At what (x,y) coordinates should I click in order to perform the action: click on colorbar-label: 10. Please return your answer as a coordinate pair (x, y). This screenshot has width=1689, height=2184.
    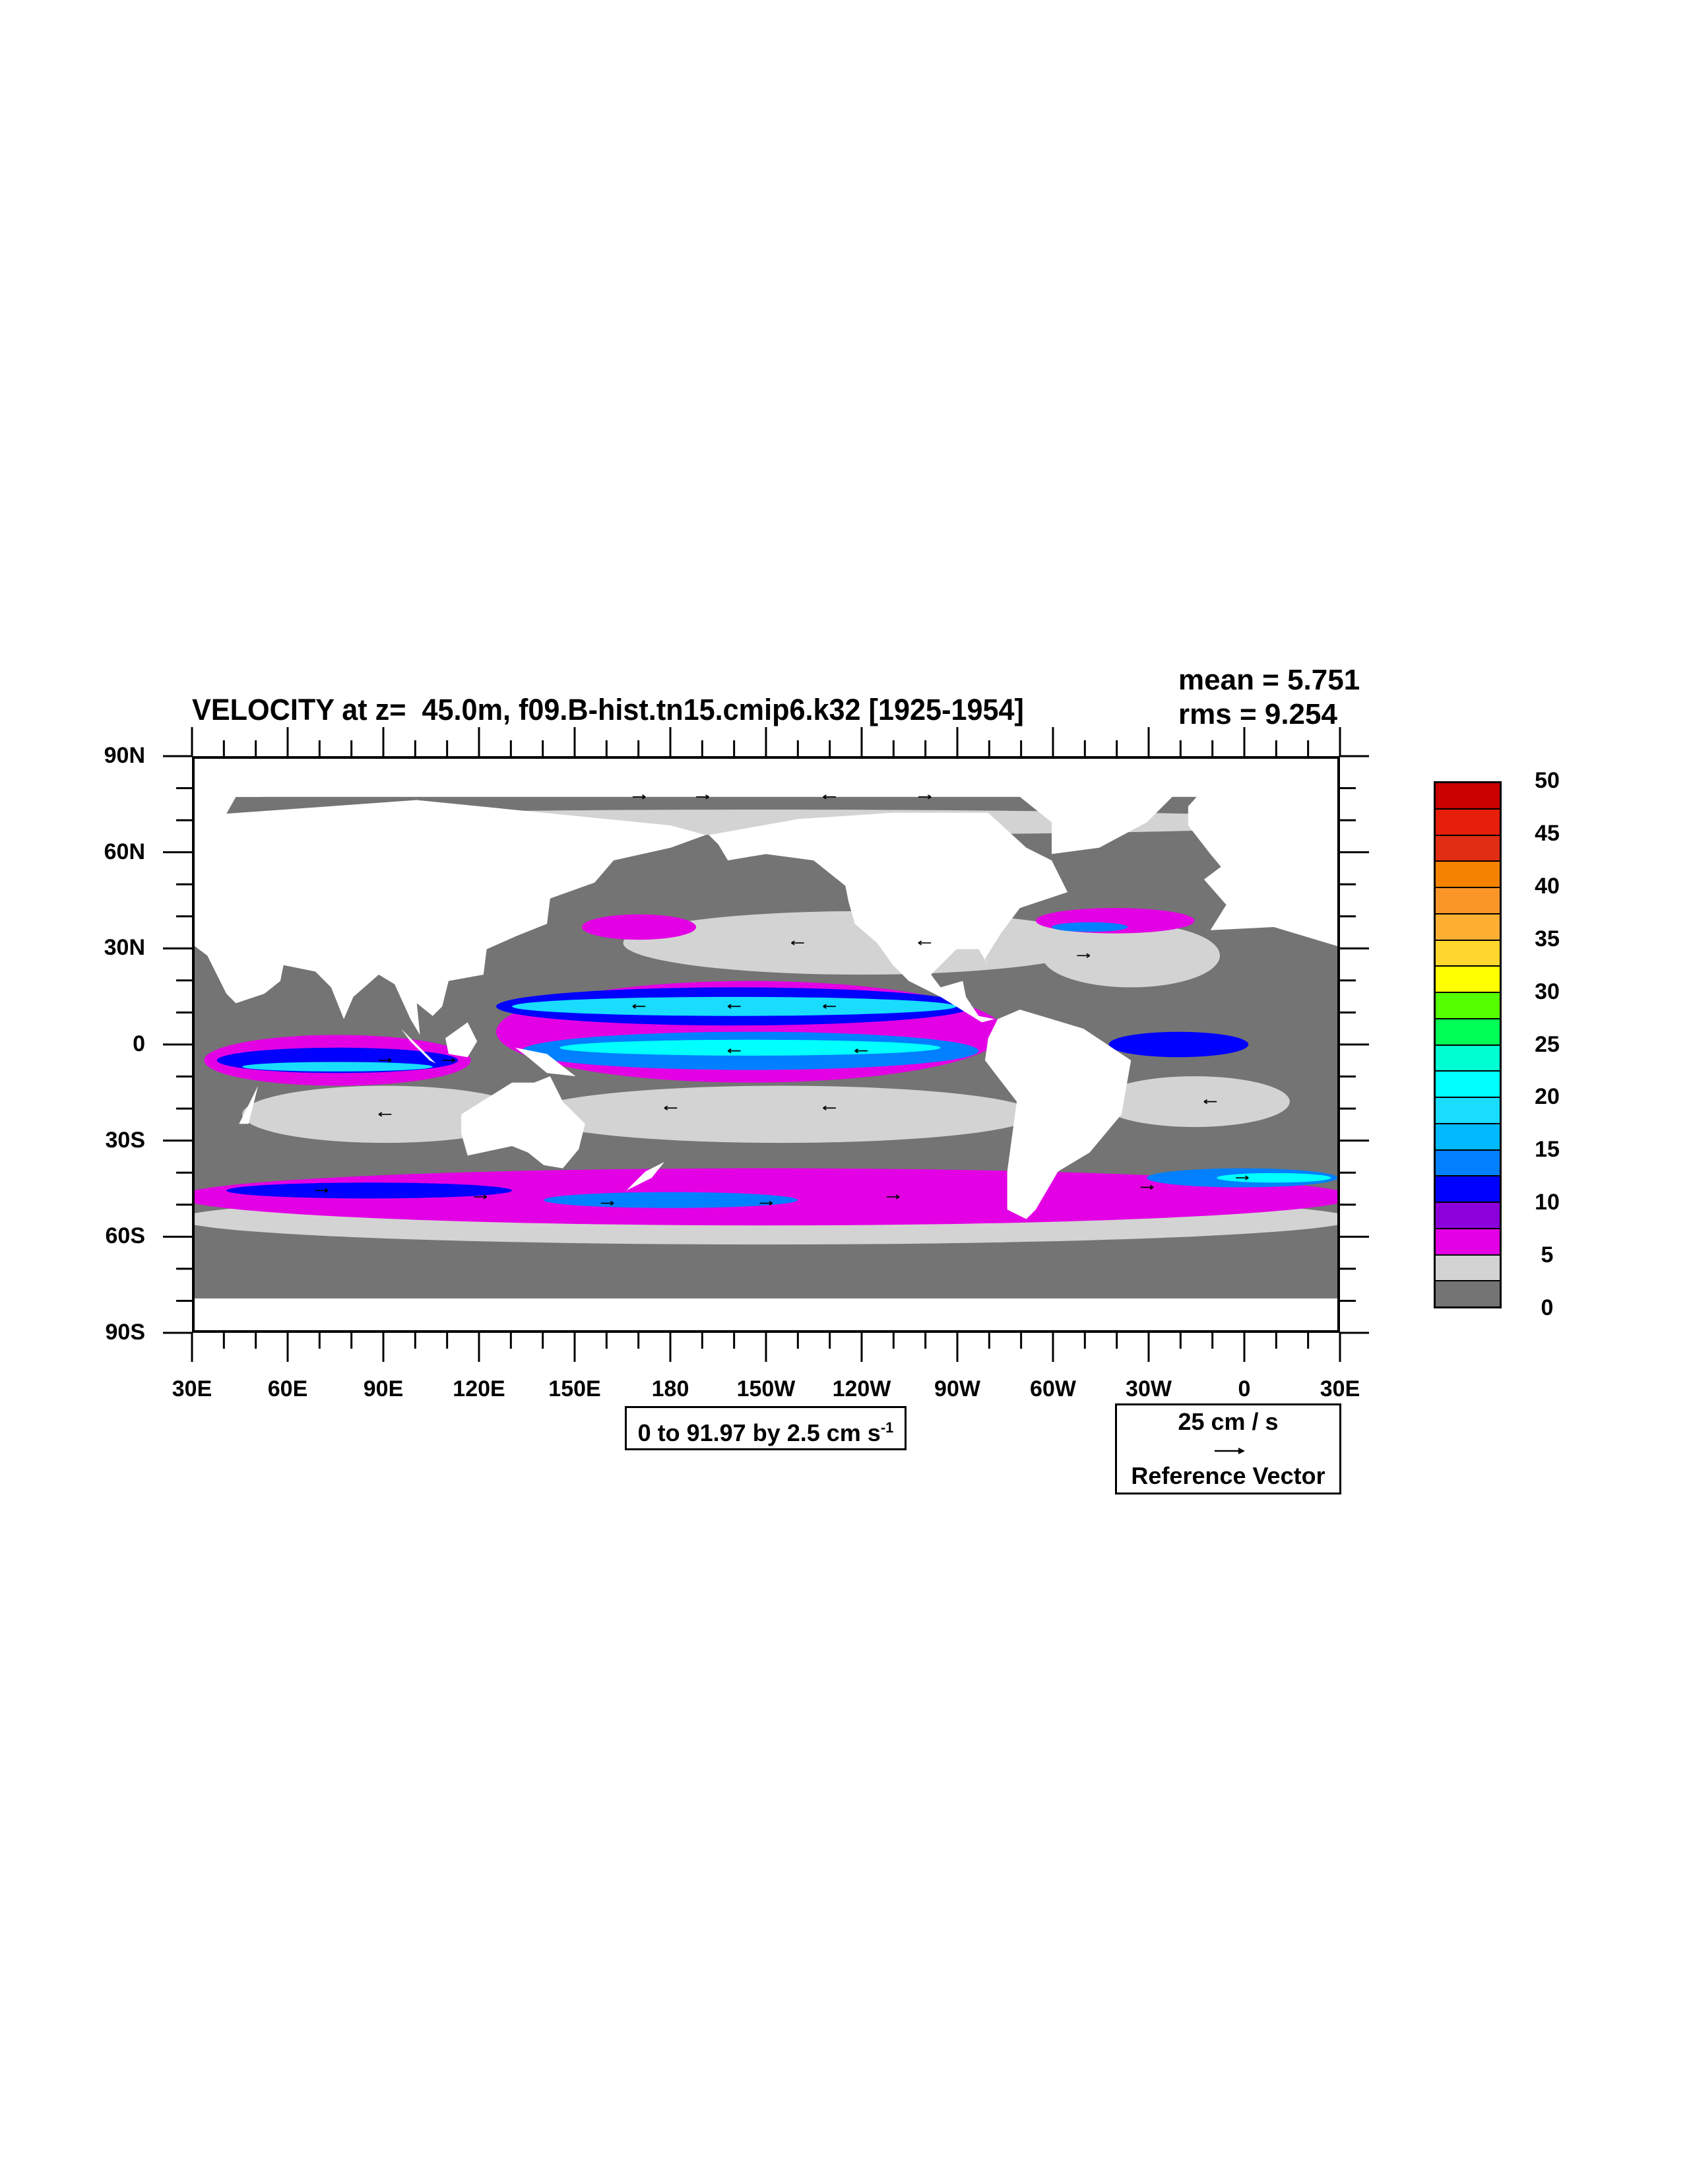
    Looking at the image, I should click on (1548, 1202).